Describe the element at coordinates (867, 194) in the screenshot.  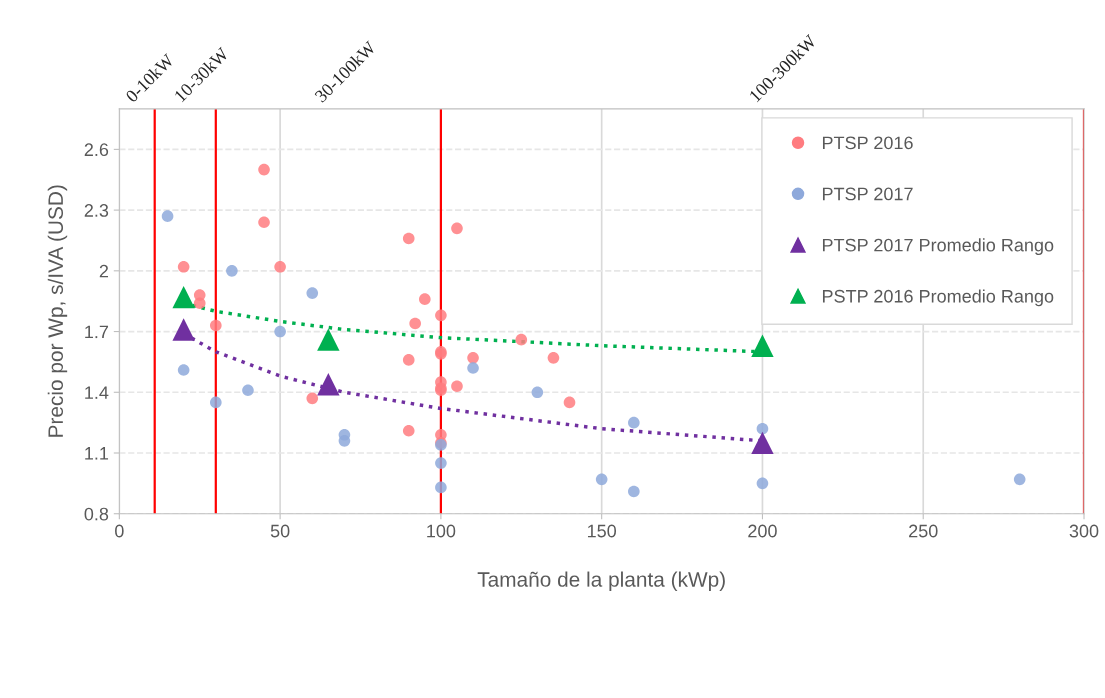
I see `legend-label: PTSP 2017` at that location.